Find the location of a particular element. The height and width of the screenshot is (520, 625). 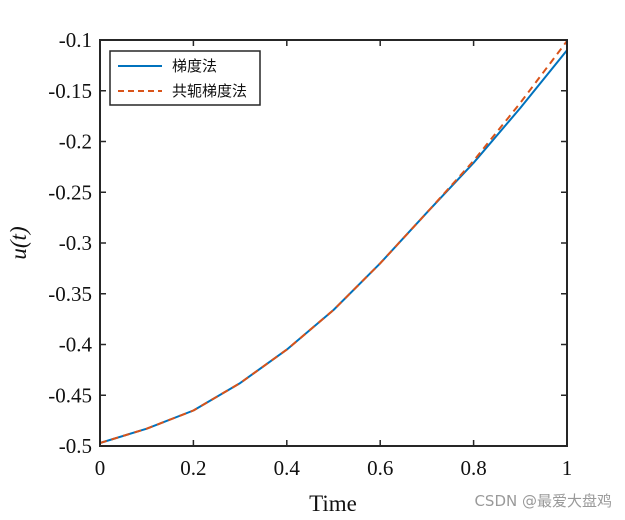

x-tick-label: 0 is located at coordinates (100, 468).